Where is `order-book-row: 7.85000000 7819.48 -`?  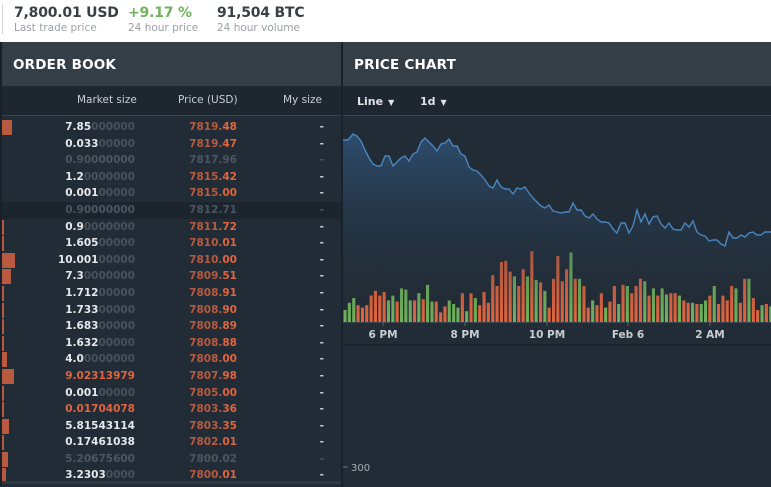 order-book-row: 7.85000000 7819.48 - is located at coordinates (171, 127).